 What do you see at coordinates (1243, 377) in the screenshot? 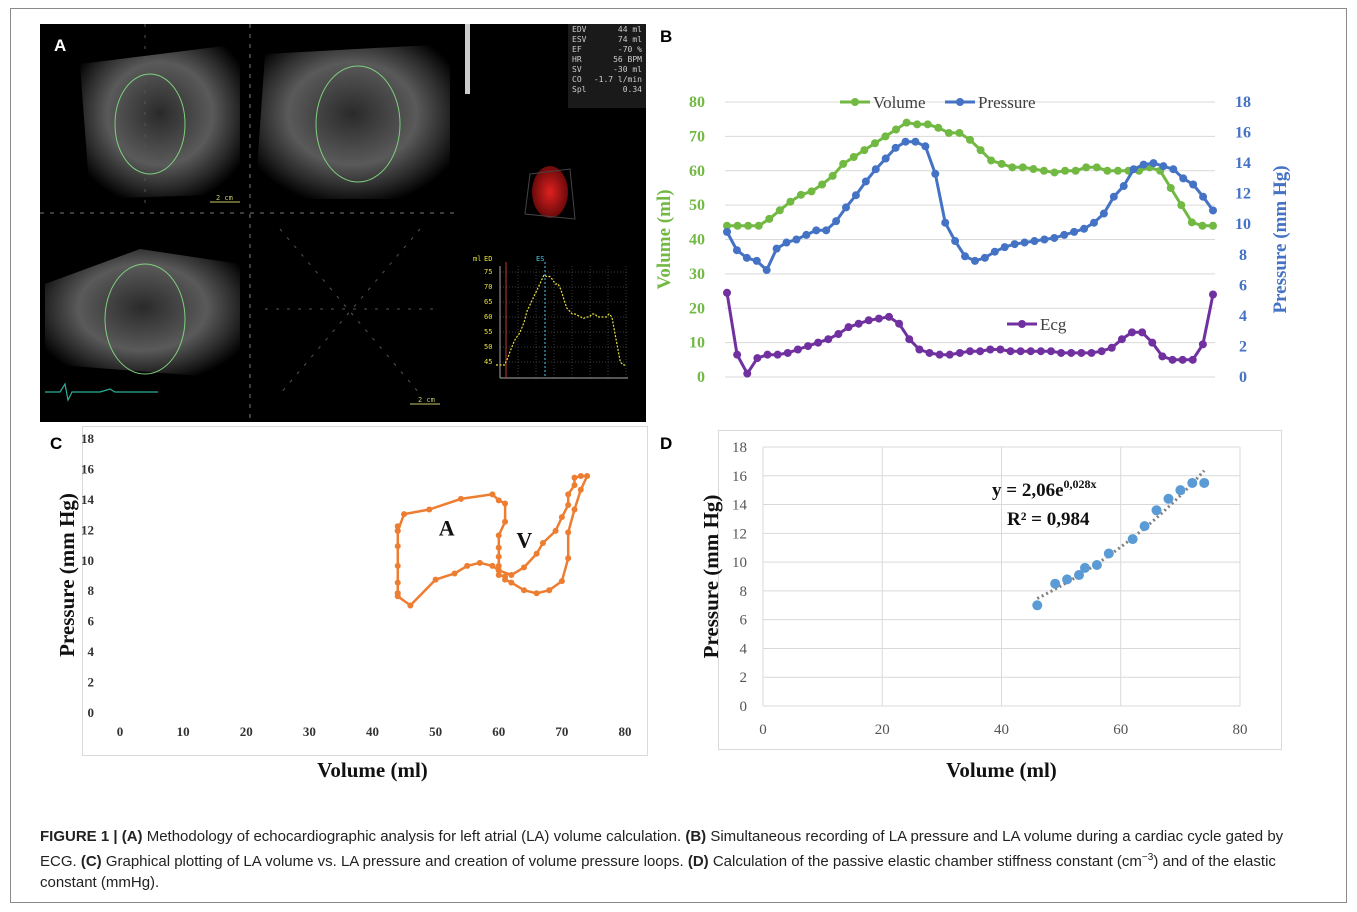
I see `b-y2tick-label: 0` at bounding box center [1243, 377].